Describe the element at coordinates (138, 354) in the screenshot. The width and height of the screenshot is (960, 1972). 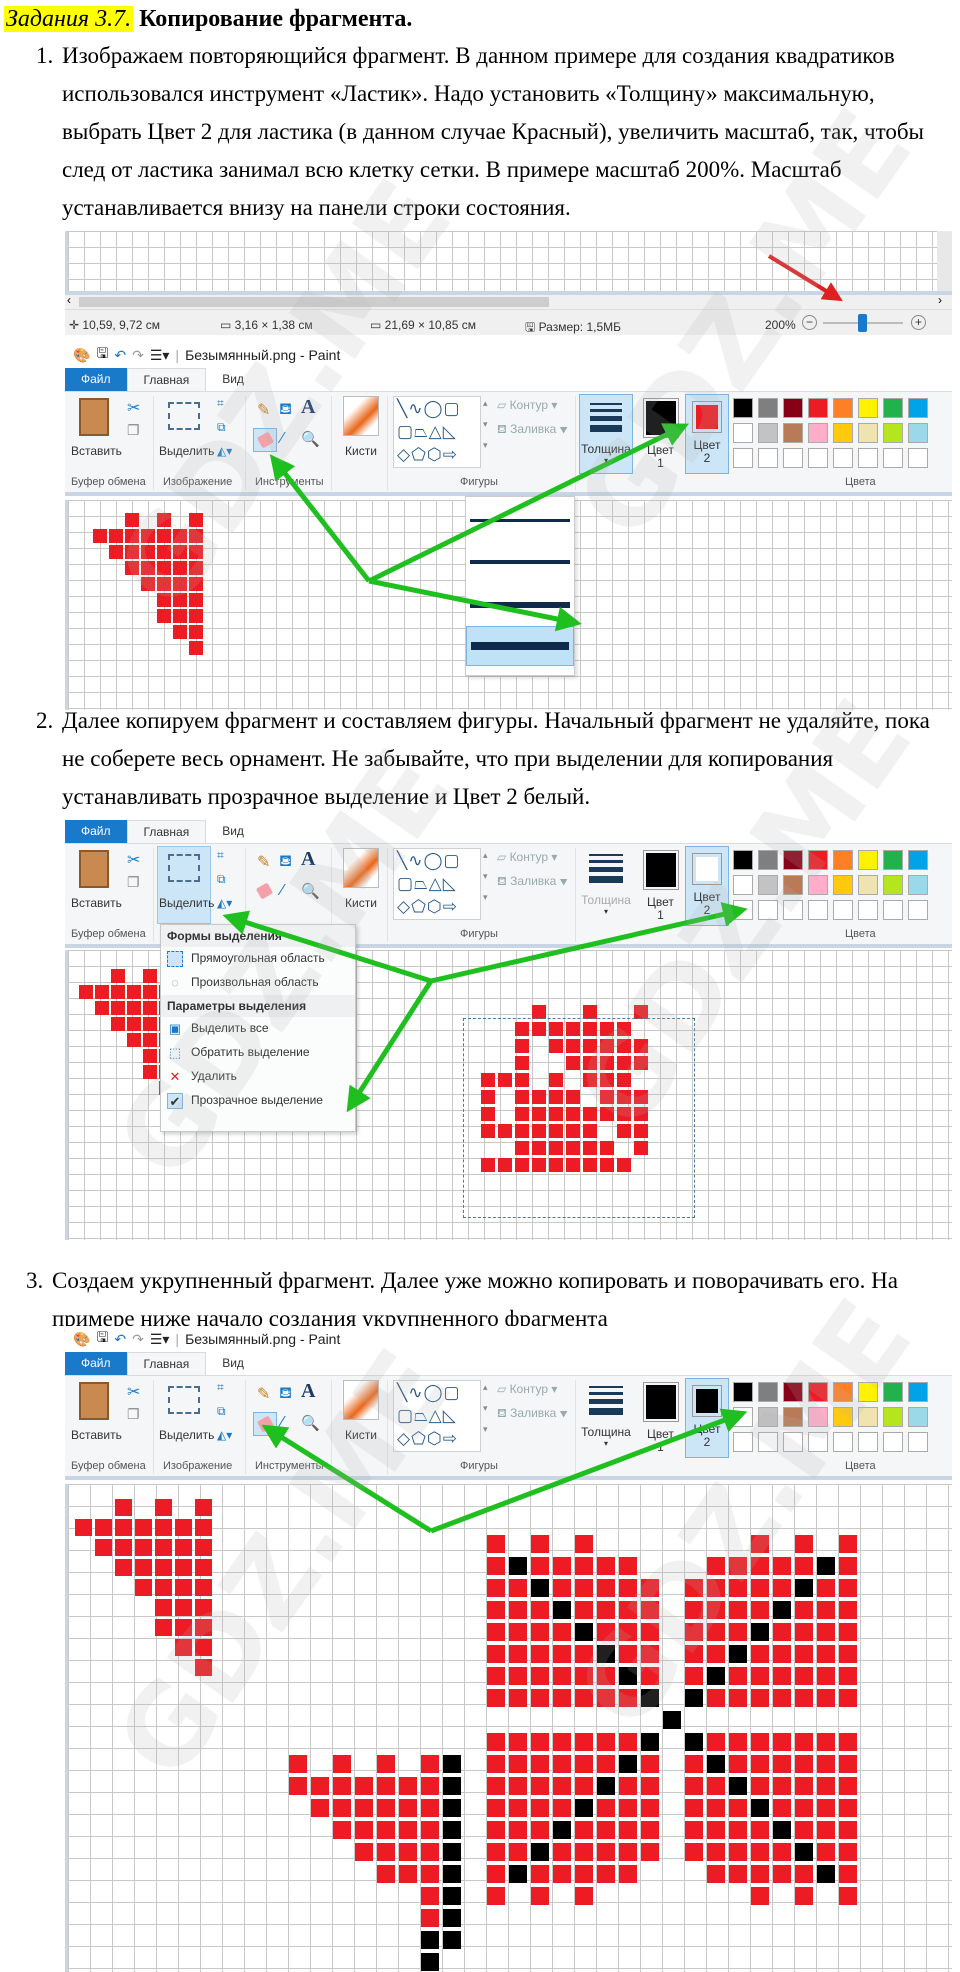
I see `redo-icon: ↷` at that location.